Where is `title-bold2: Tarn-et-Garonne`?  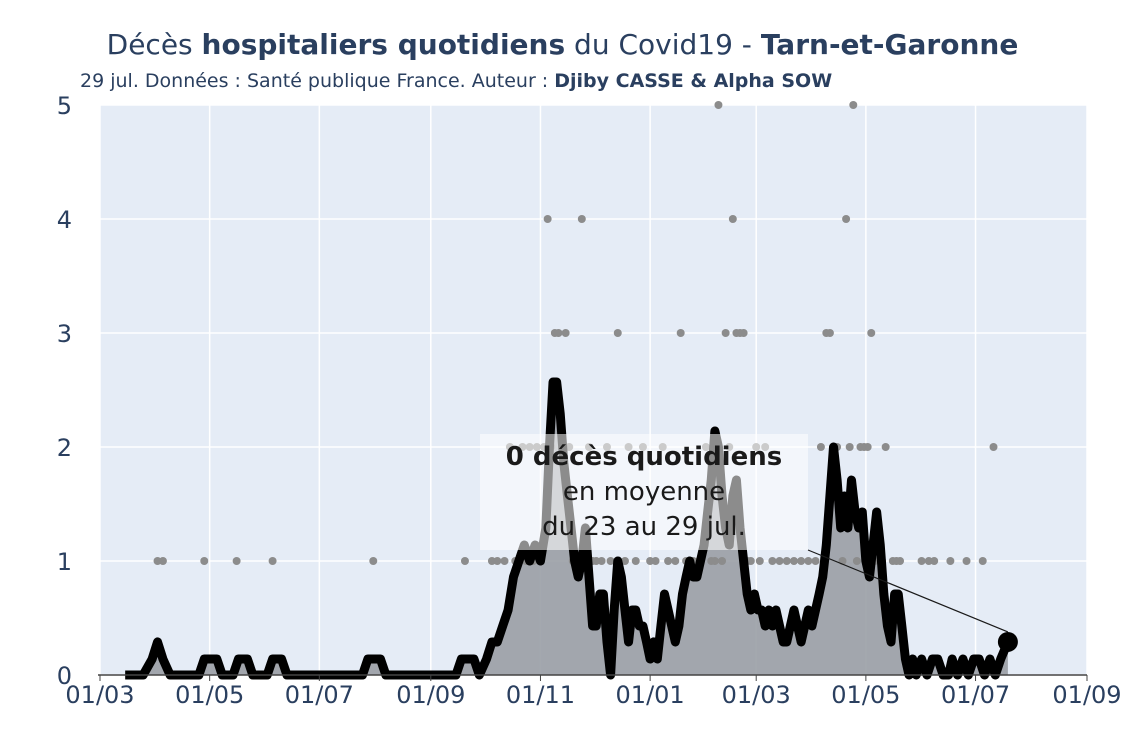 title-bold2: Tarn-et-Garonne is located at coordinates (889, 44).